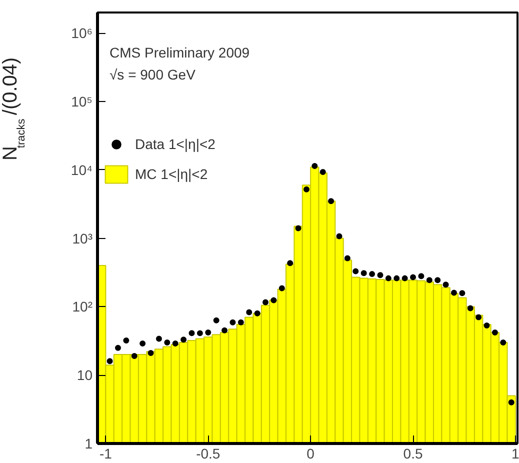 The width and height of the screenshot is (519, 463). What do you see at coordinates (14, 108) in the screenshot?
I see `y-axis-title: Ntracks/(0.04)` at bounding box center [14, 108].